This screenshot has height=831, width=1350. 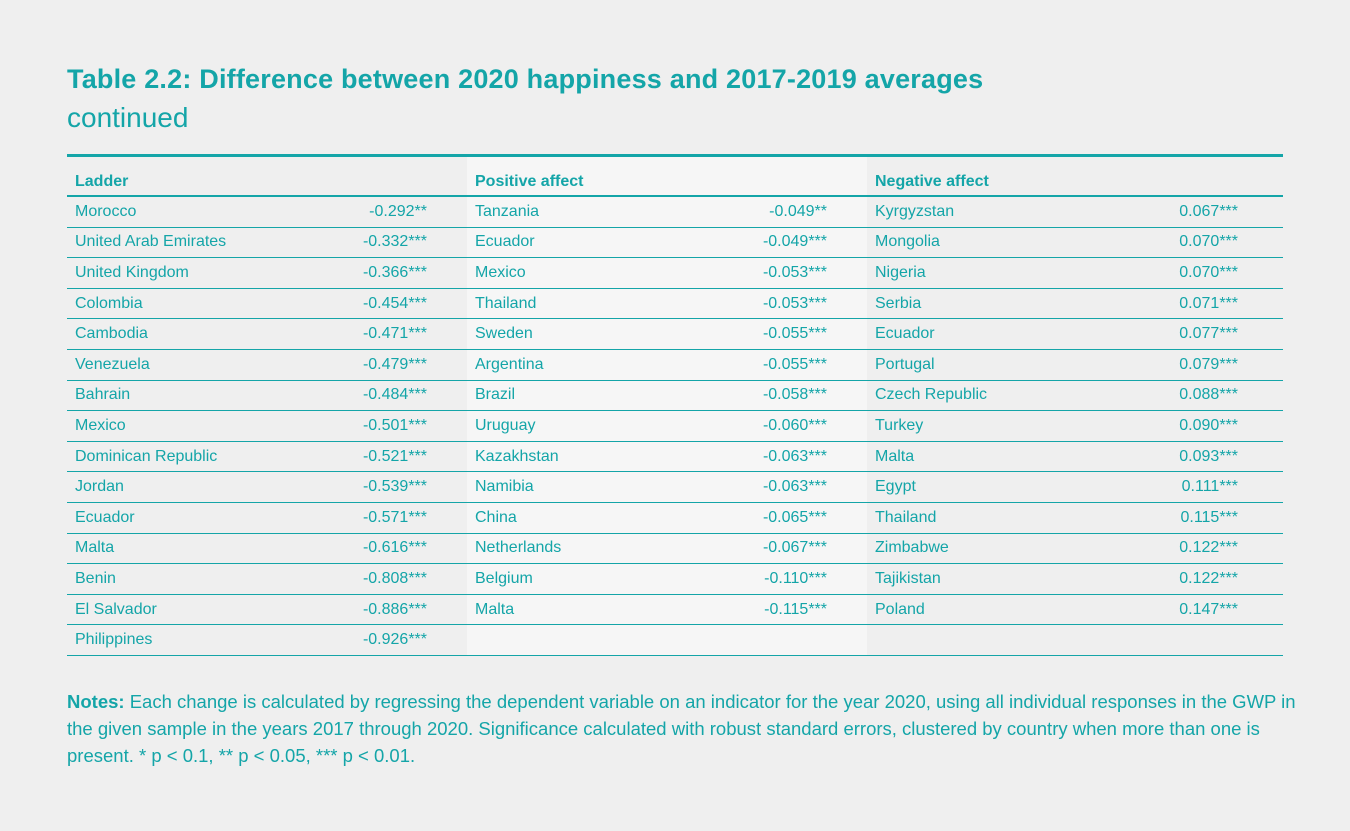 I want to click on table-row: Morocco -0.292**, so click(x=267, y=212).